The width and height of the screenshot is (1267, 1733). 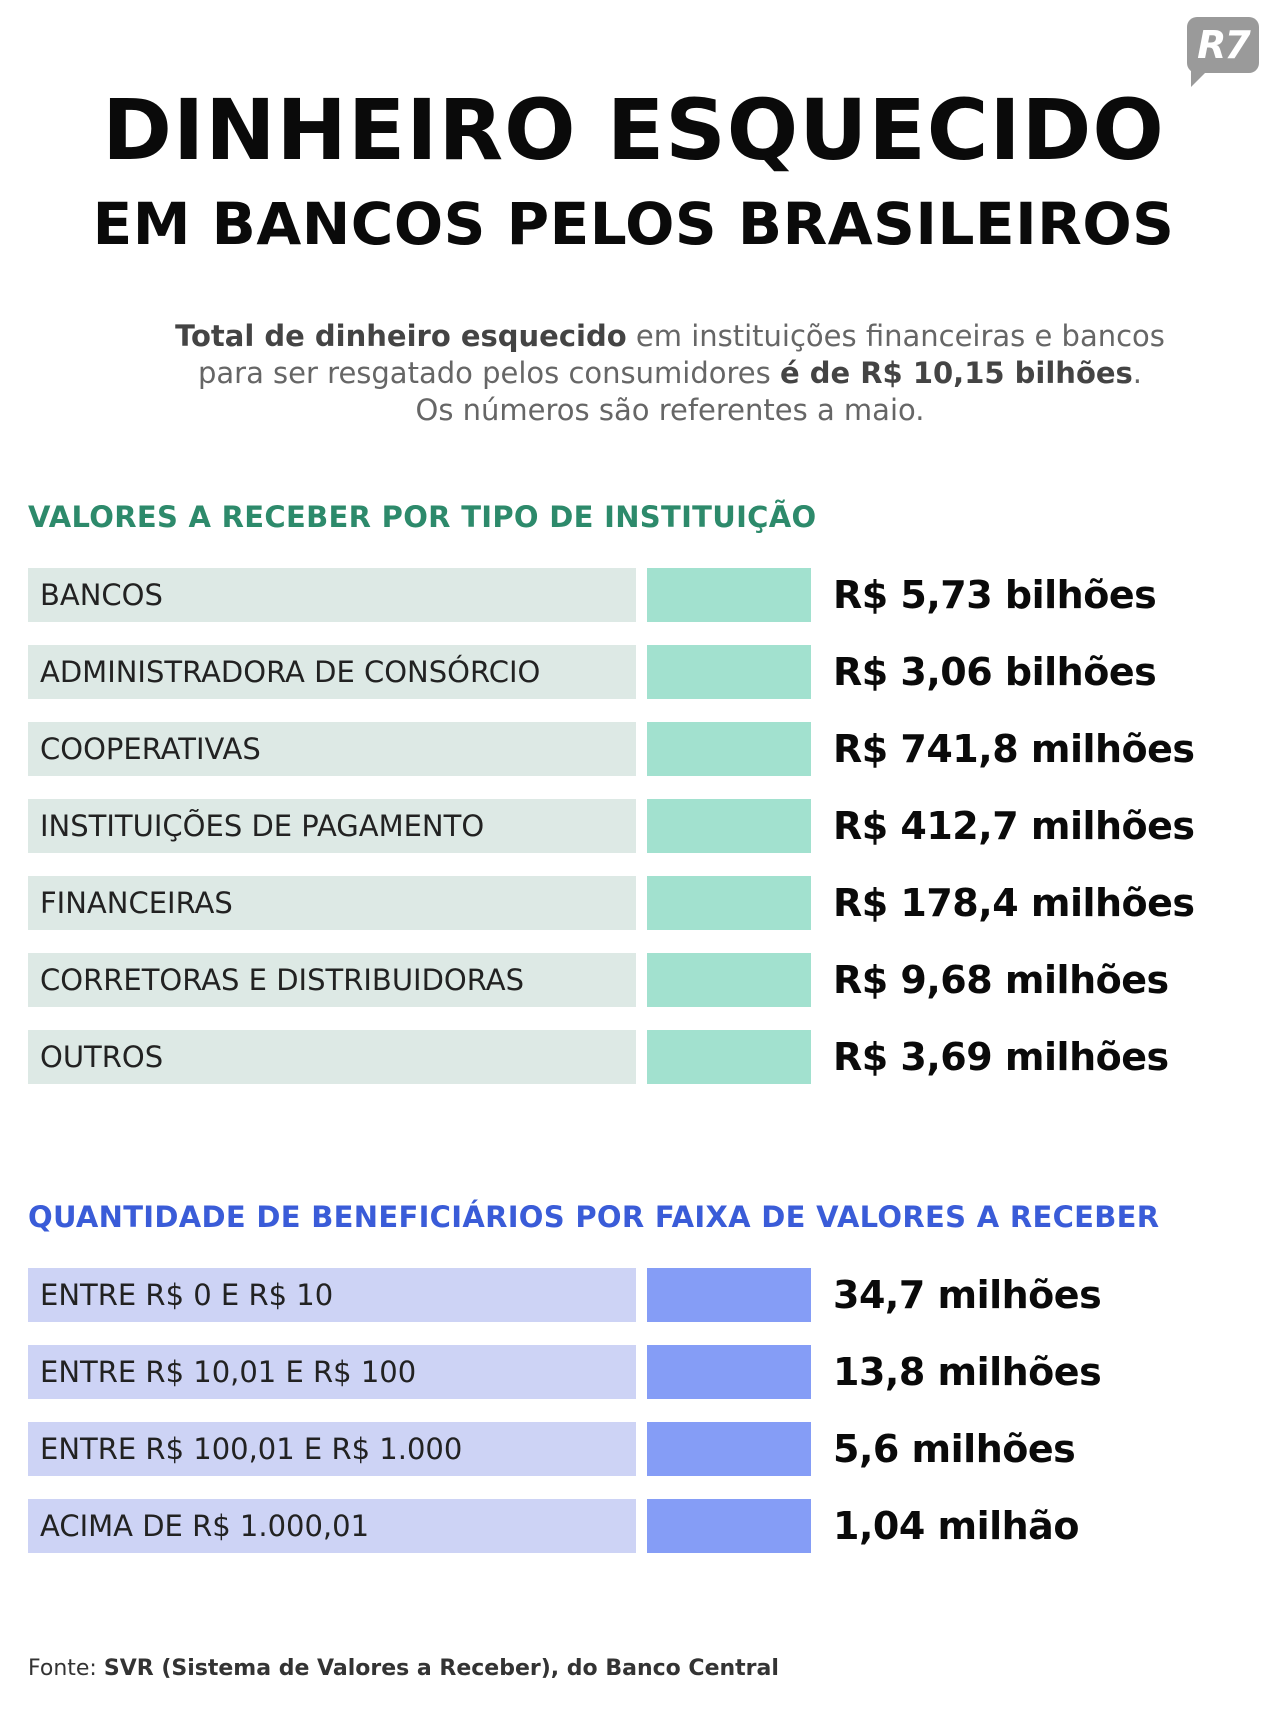 What do you see at coordinates (967, 1372) in the screenshot?
I see `beneficiary-value: 13,8 milhões` at bounding box center [967, 1372].